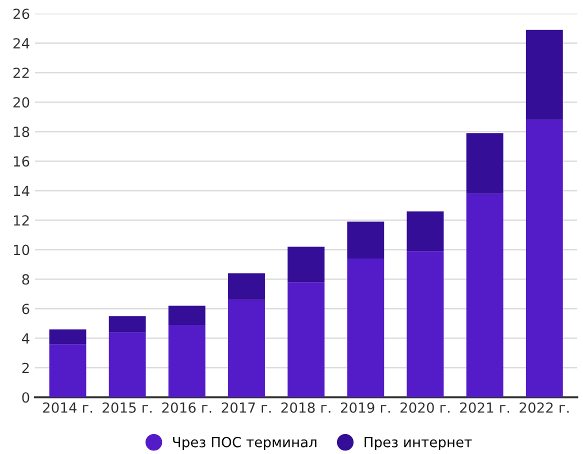 Image resolution: width=583 pixels, height=454 pixels. I want to click on y-tick-label: 2, so click(25, 368).